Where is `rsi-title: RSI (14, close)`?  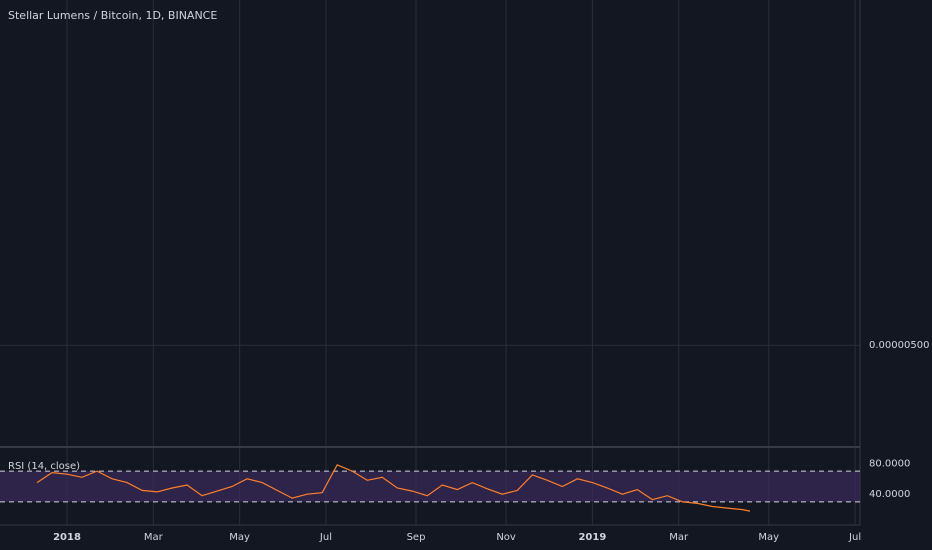 rsi-title: RSI (14, close) is located at coordinates (44, 466).